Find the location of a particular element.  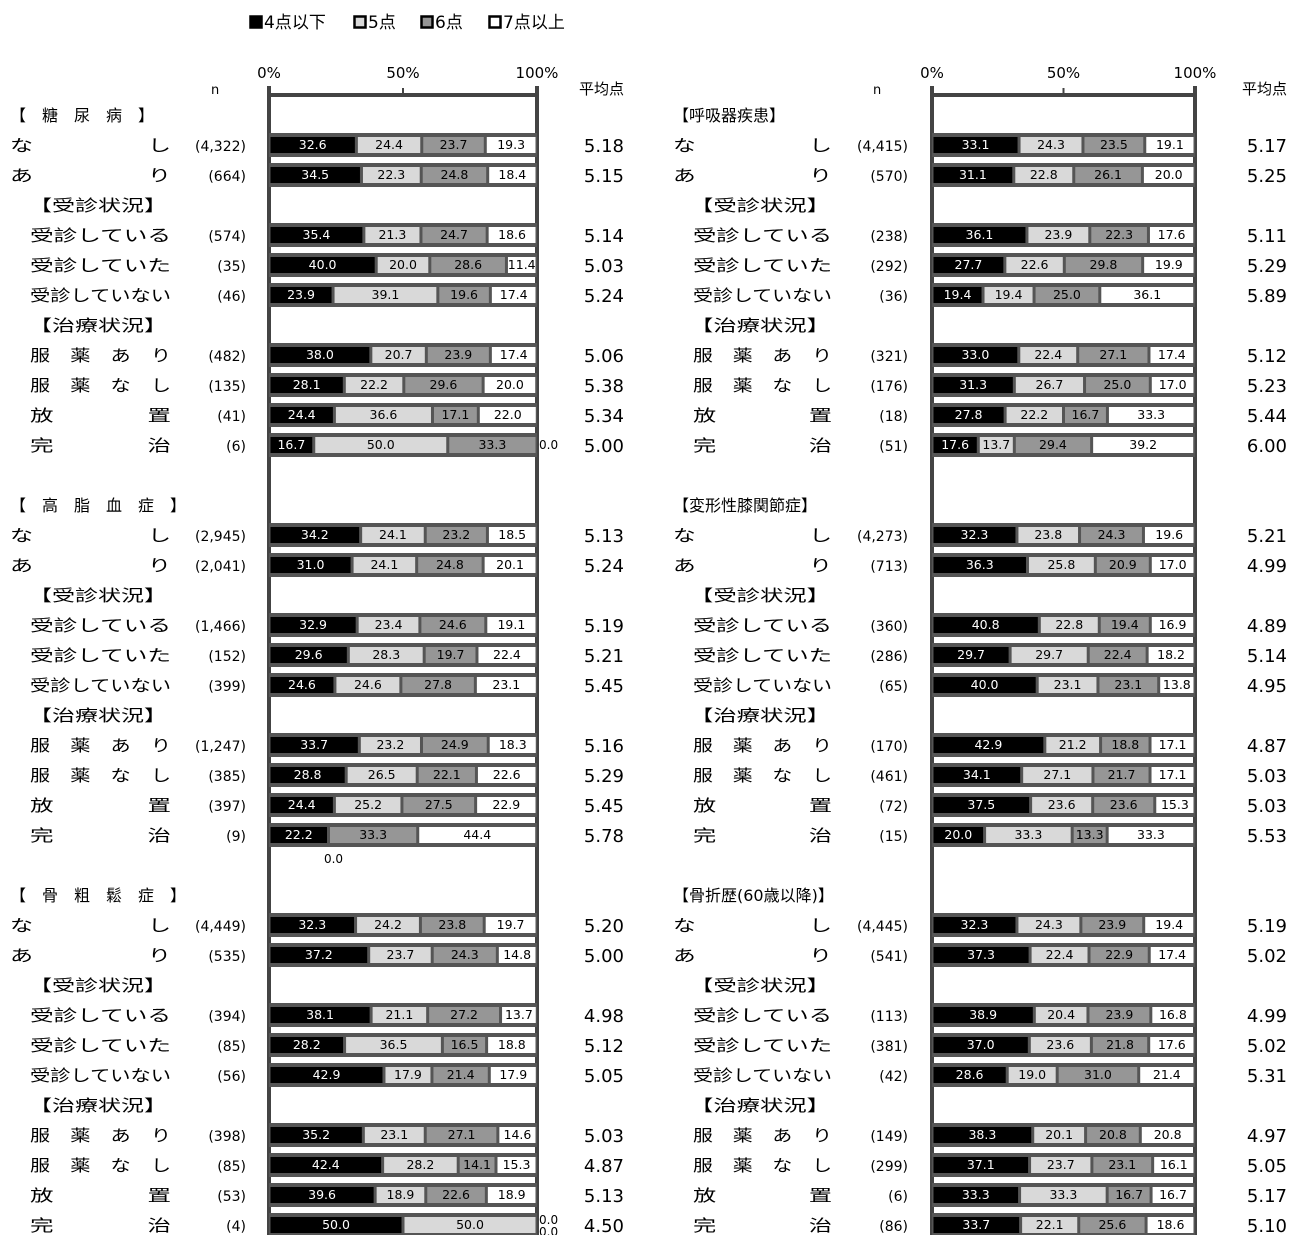

row-n-value: (9) is located at coordinates (236, 837).